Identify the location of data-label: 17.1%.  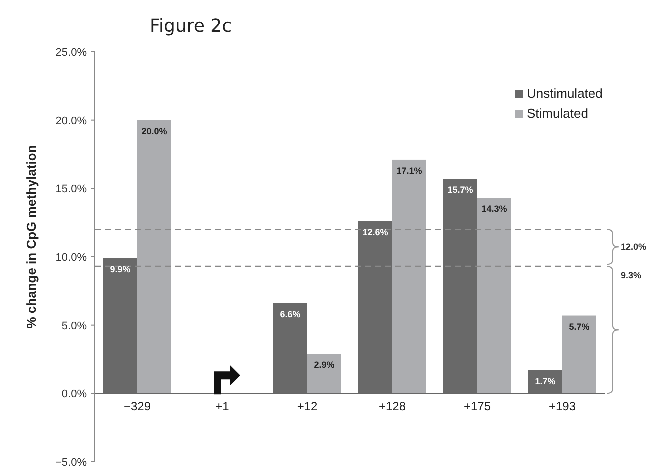
(409, 171).